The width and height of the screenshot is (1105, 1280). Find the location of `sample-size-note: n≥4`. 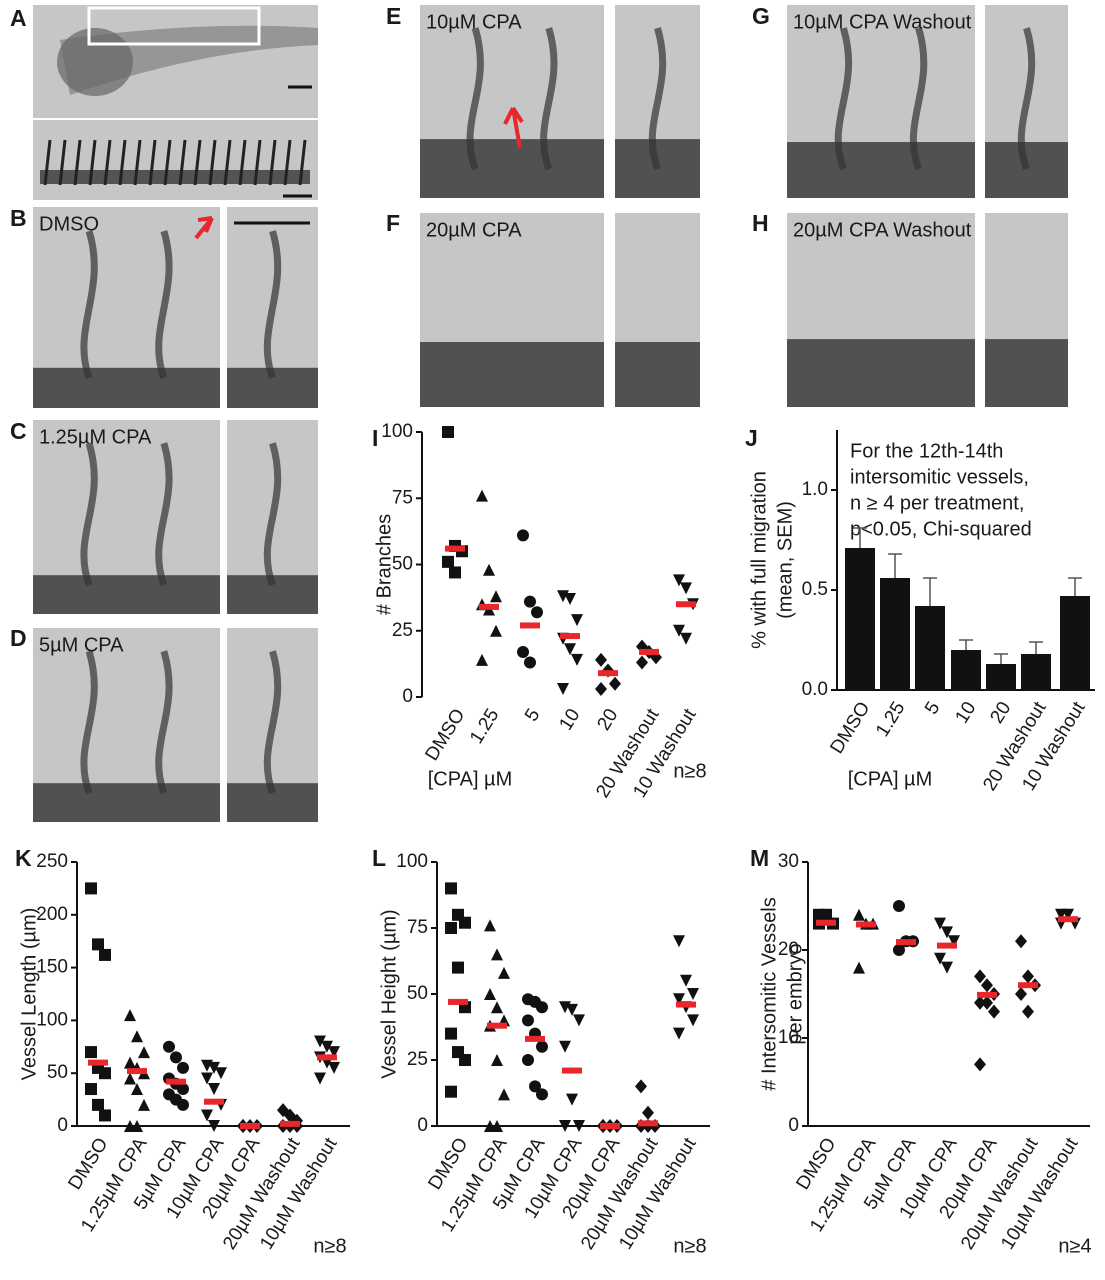

sample-size-note: n≥4 is located at coordinates (1074, 1246).